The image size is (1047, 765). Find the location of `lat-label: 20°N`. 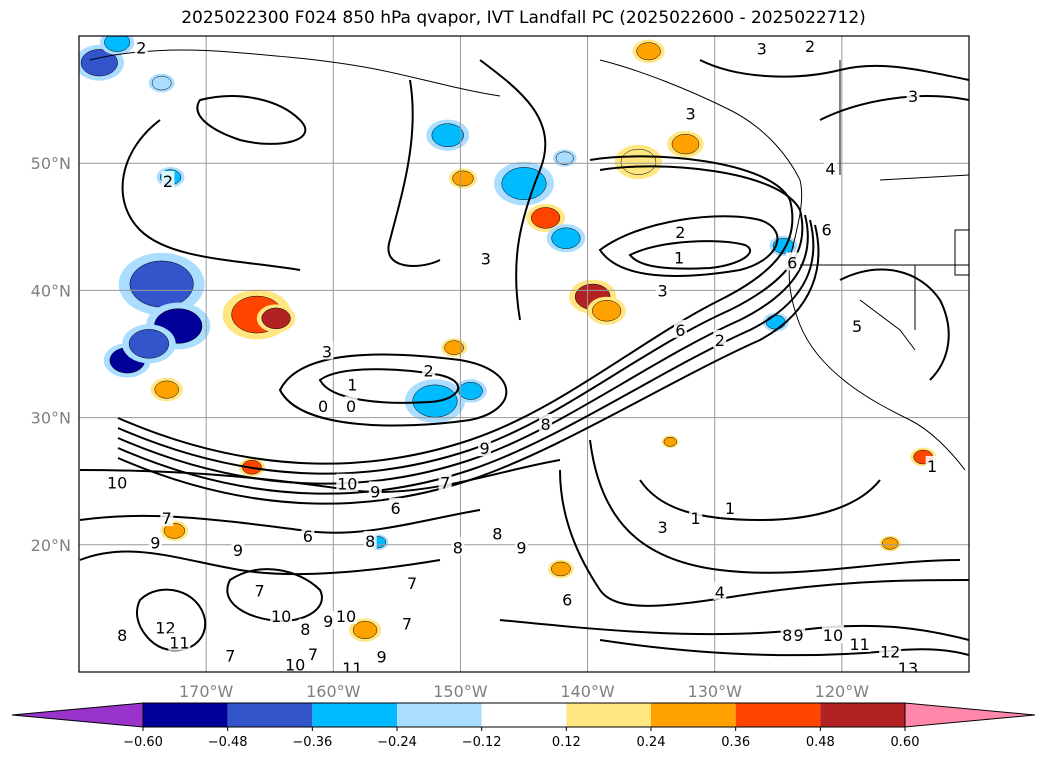

lat-label: 20°N is located at coordinates (51, 545).